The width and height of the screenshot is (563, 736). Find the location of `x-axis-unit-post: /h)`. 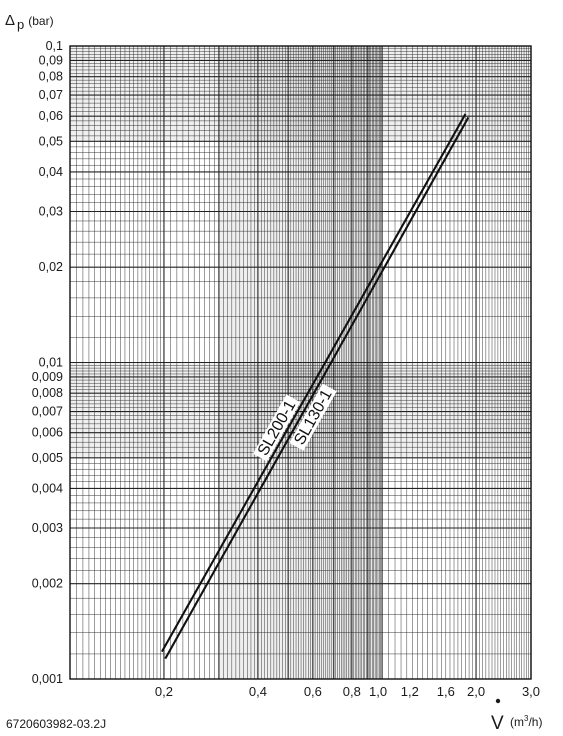

x-axis-unit-post: /h) is located at coordinates (535, 722).